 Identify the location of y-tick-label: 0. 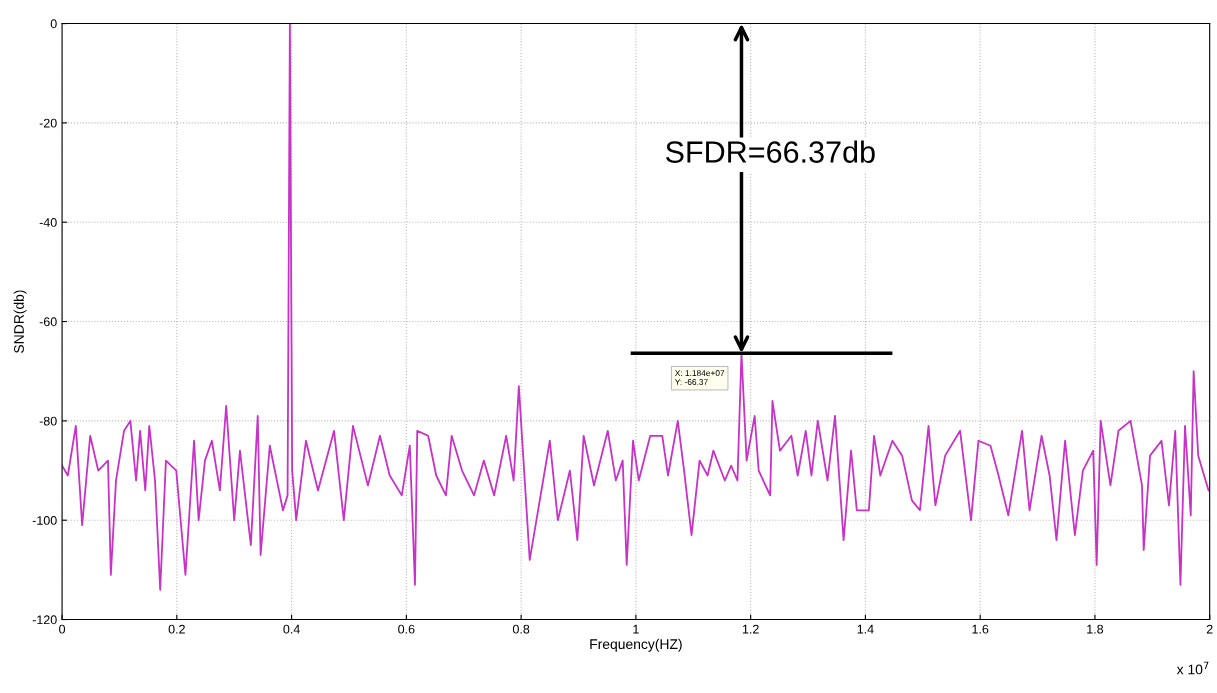
(53, 24).